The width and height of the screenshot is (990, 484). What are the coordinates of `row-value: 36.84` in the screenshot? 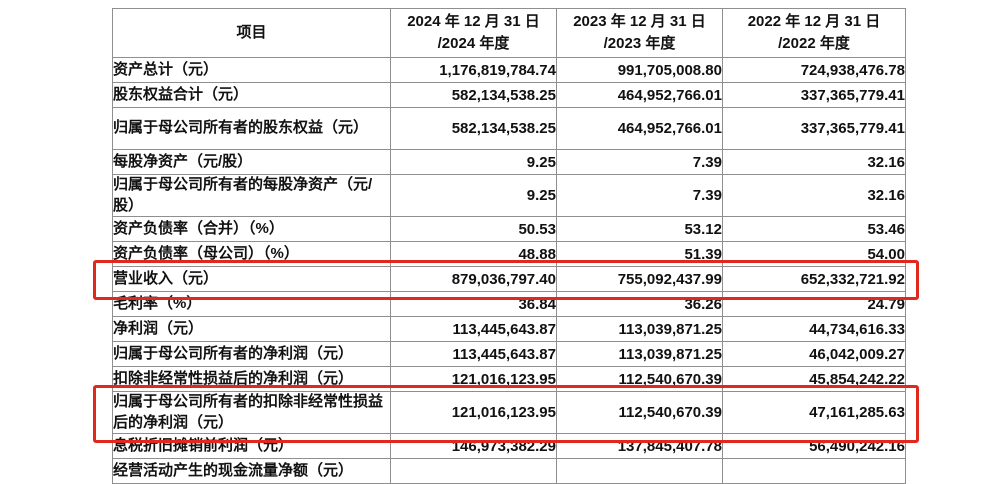 It's located at (473, 304).